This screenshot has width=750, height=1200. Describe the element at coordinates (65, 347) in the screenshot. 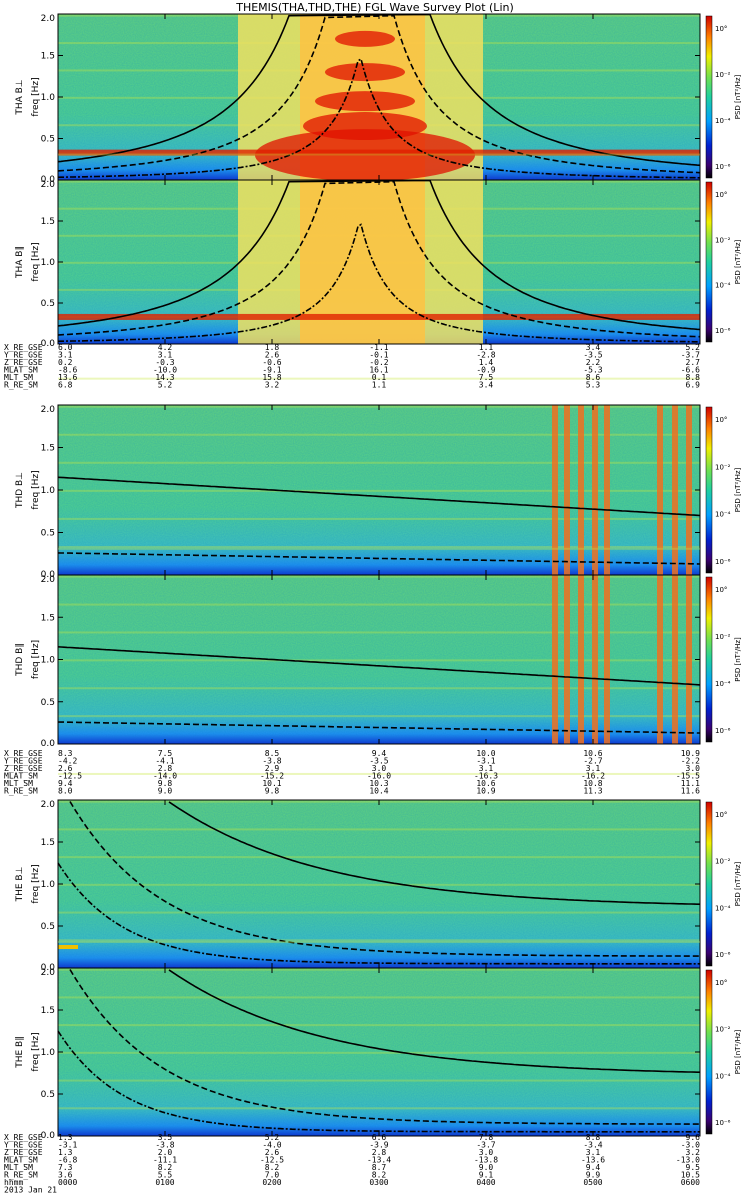

I see `ephemeris-value: 6.0` at that location.